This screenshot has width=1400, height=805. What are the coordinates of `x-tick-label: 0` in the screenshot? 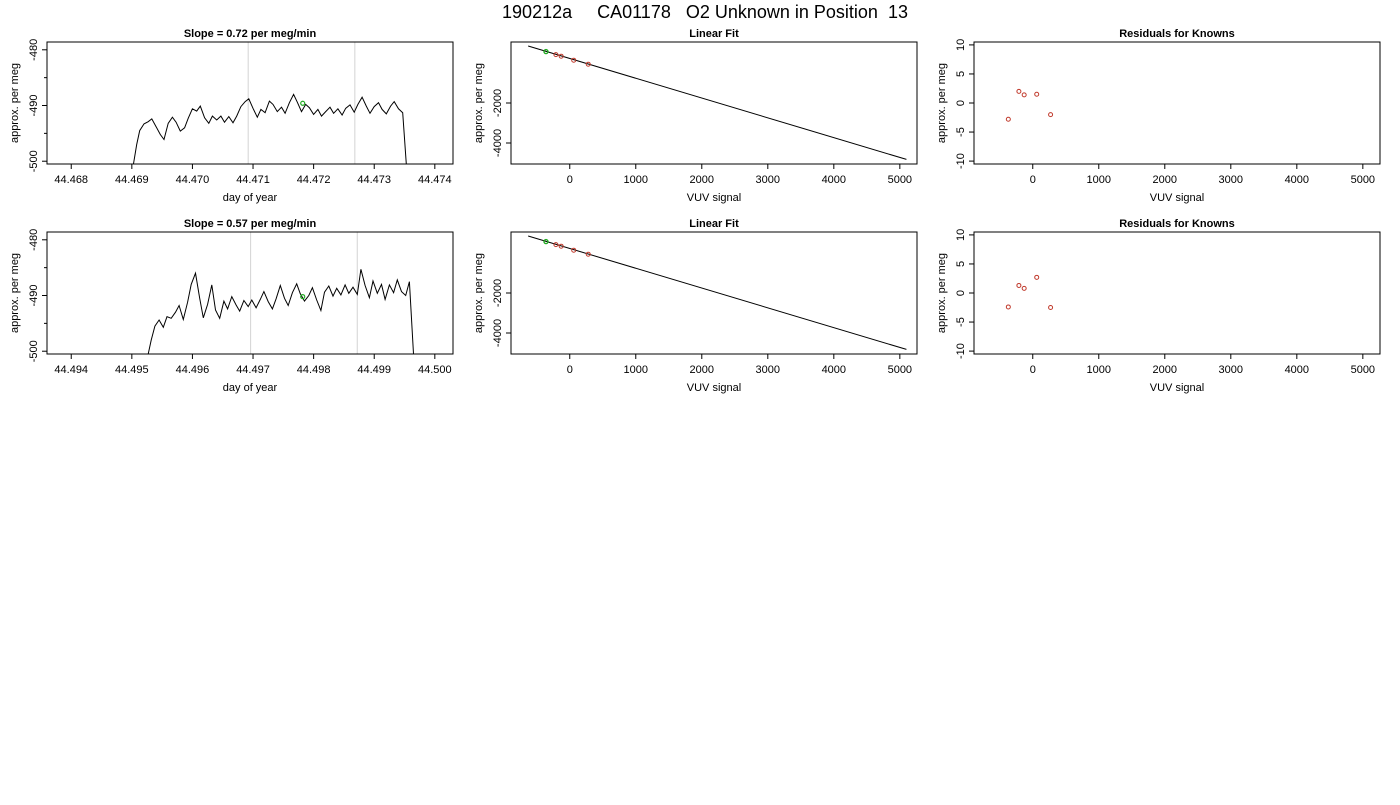 It's located at (1033, 180).